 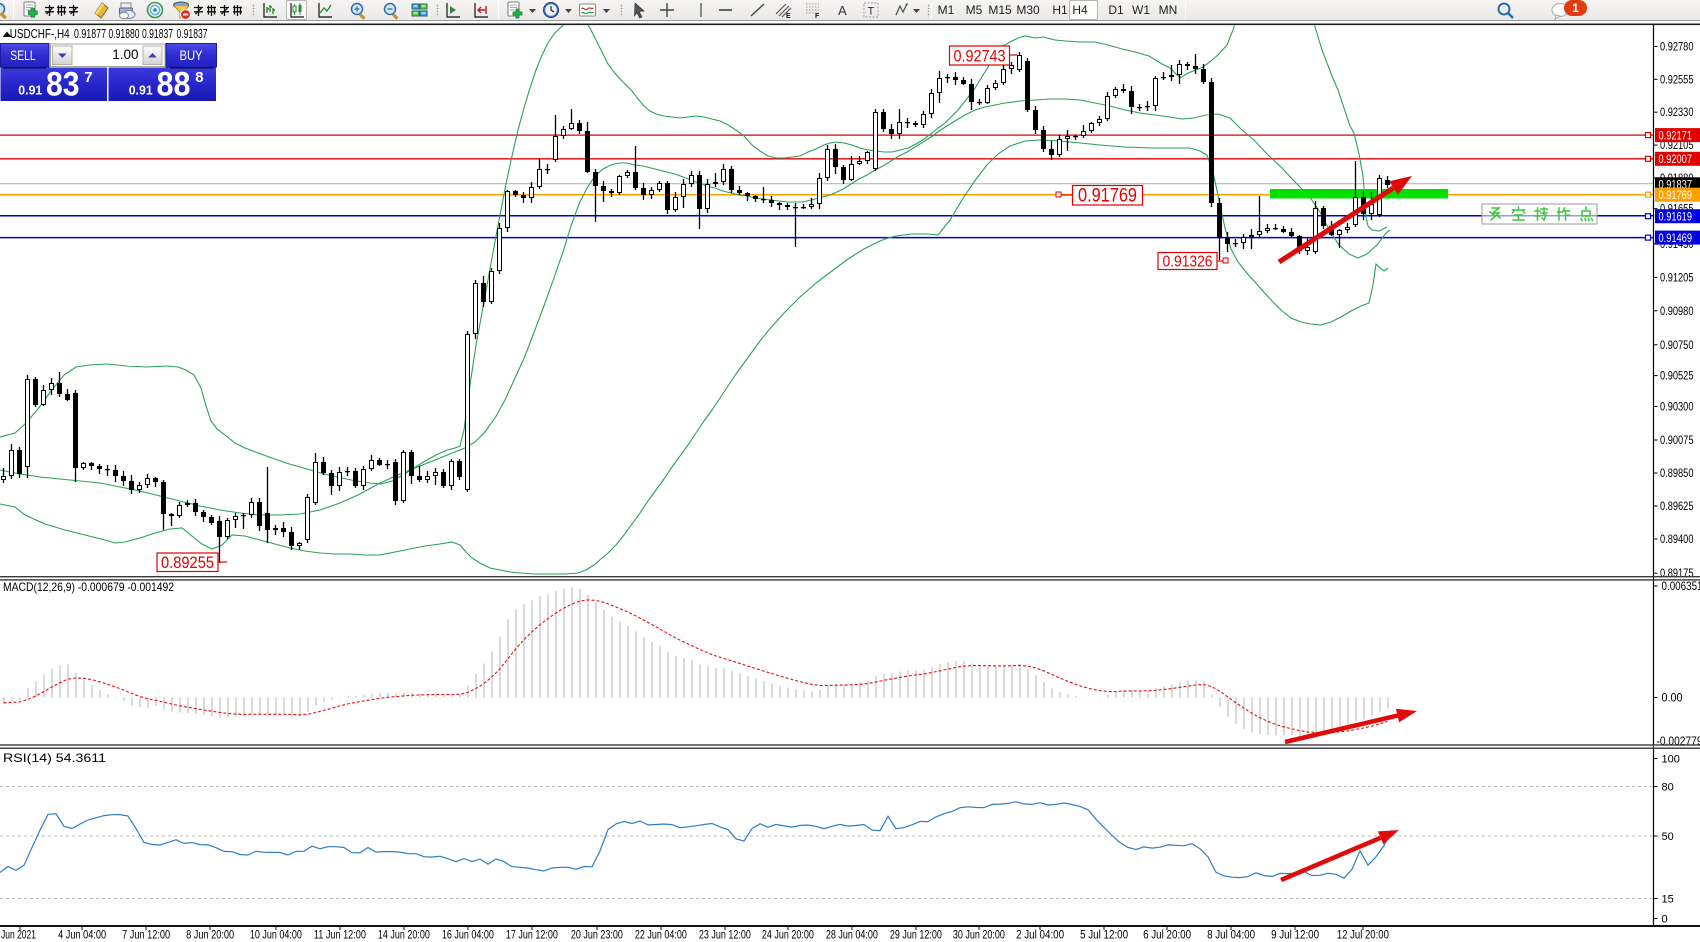 I want to click on svg-text: T, so click(x=871, y=12).